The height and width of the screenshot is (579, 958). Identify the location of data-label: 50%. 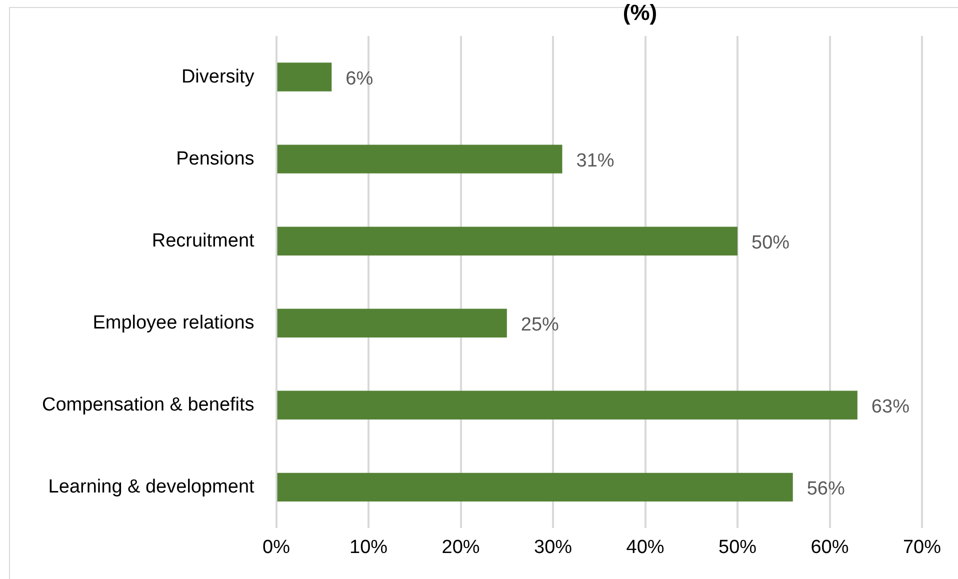
(771, 243).